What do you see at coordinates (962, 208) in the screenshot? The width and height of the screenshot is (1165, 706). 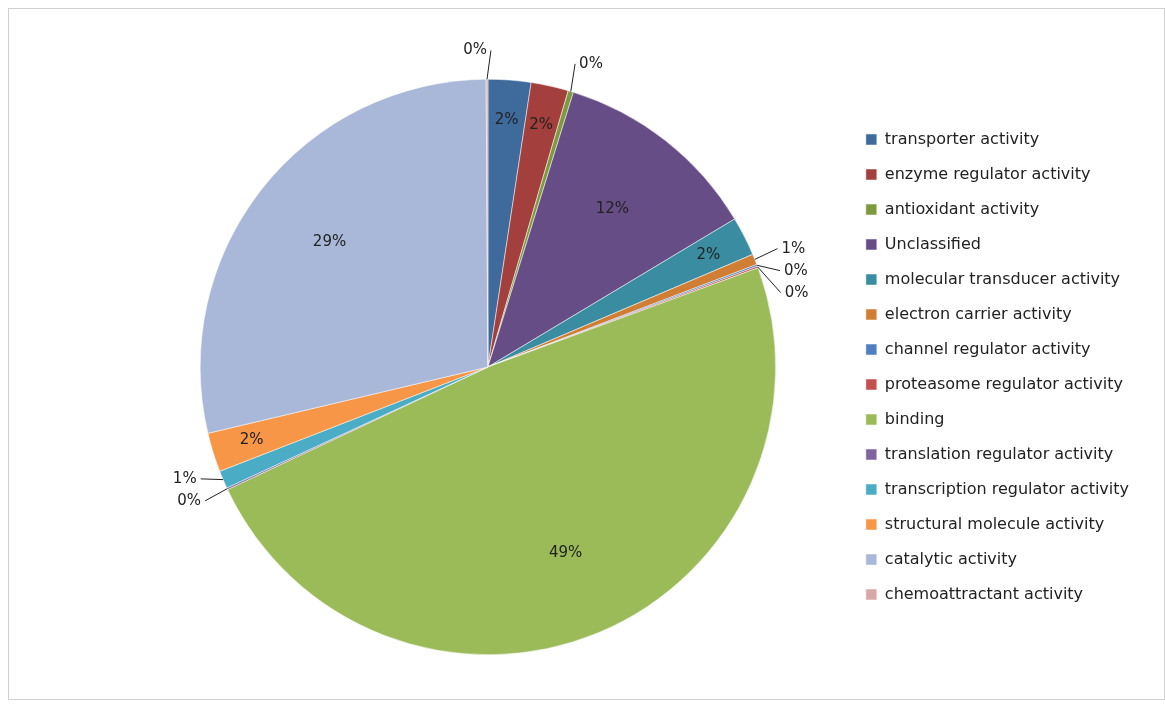 I see `legend-label: antioxidant activity` at bounding box center [962, 208].